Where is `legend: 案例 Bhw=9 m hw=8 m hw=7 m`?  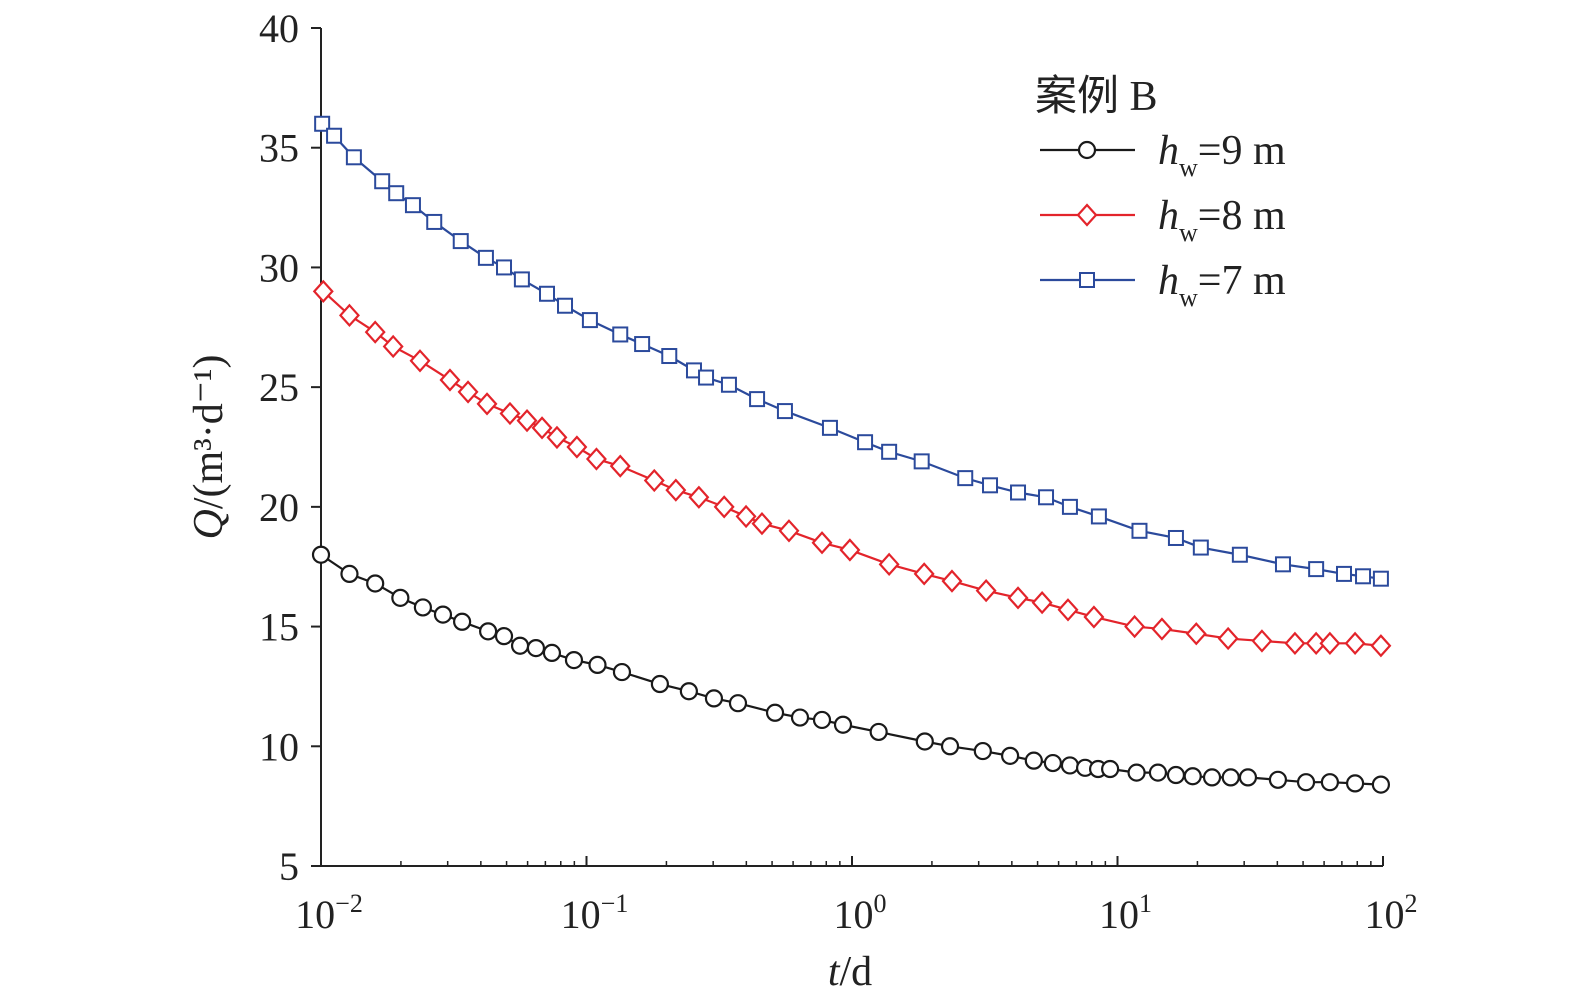
legend: 案例 Bhw=9 m hw=8 m hw=7 m is located at coordinates (1160, 192).